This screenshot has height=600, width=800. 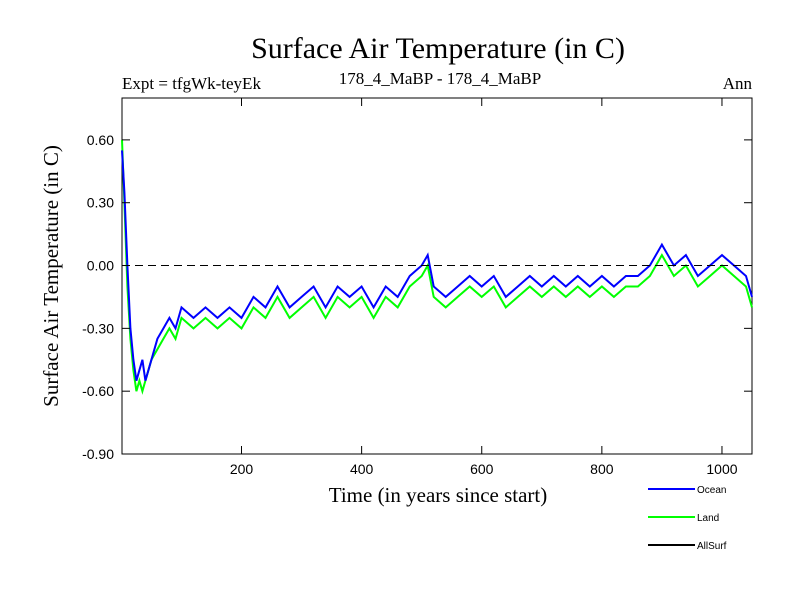 What do you see at coordinates (711, 490) in the screenshot?
I see `legend-label-ocean: Ocean` at bounding box center [711, 490].